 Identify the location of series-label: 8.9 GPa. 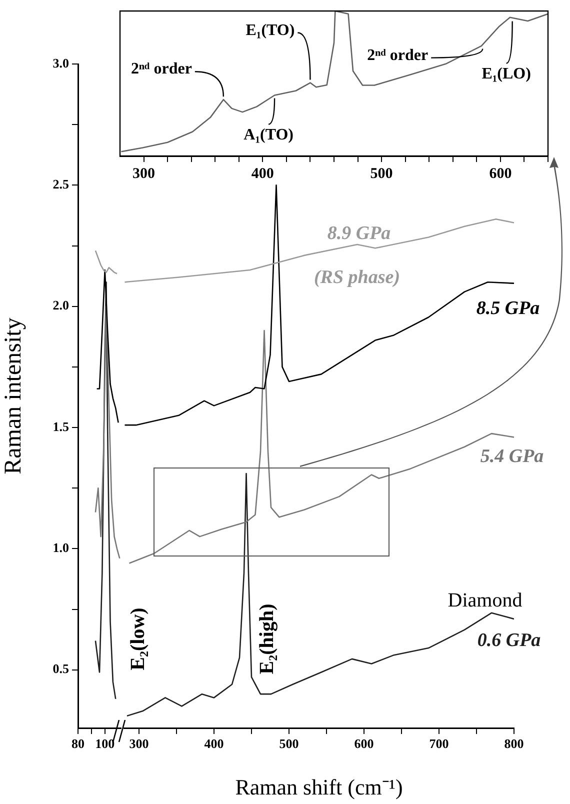
(359, 233).